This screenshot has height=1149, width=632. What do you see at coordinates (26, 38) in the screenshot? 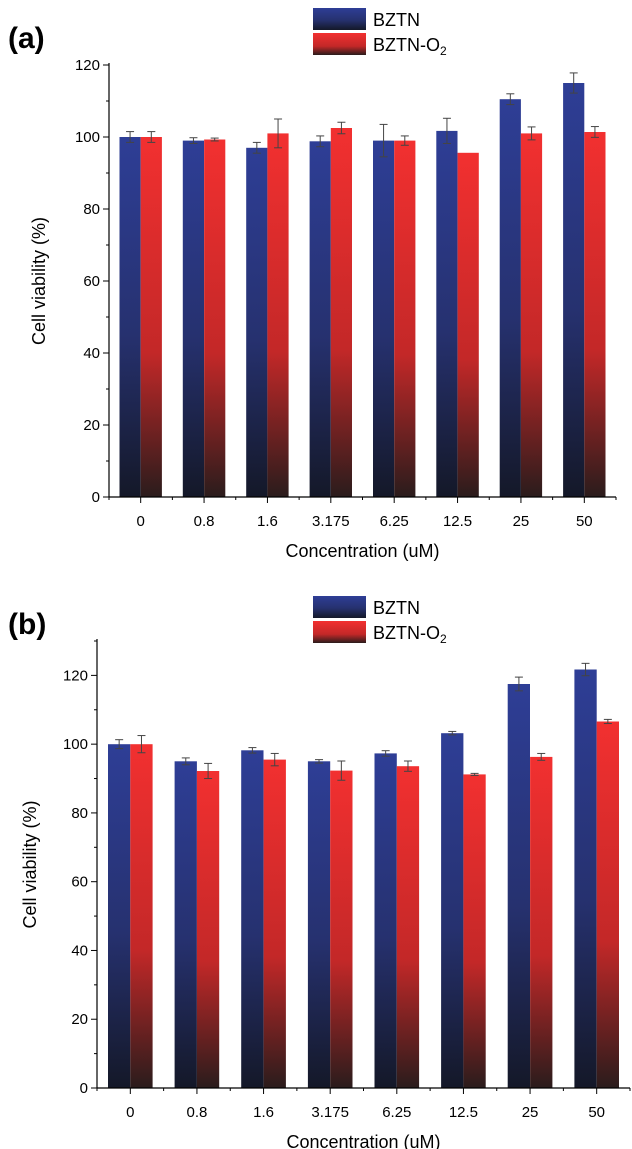
I see `panel-label: (a)` at bounding box center [26, 38].